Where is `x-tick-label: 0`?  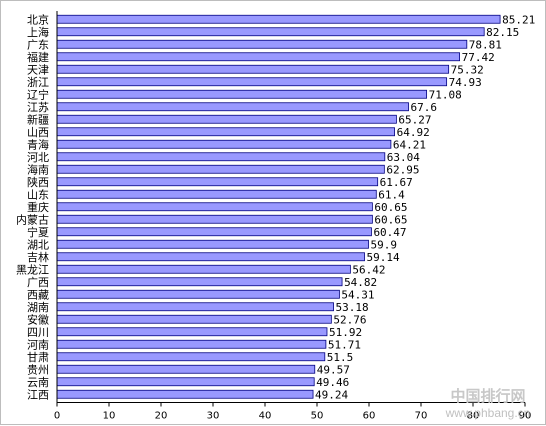 x-tick-label: 0 is located at coordinates (57, 416).